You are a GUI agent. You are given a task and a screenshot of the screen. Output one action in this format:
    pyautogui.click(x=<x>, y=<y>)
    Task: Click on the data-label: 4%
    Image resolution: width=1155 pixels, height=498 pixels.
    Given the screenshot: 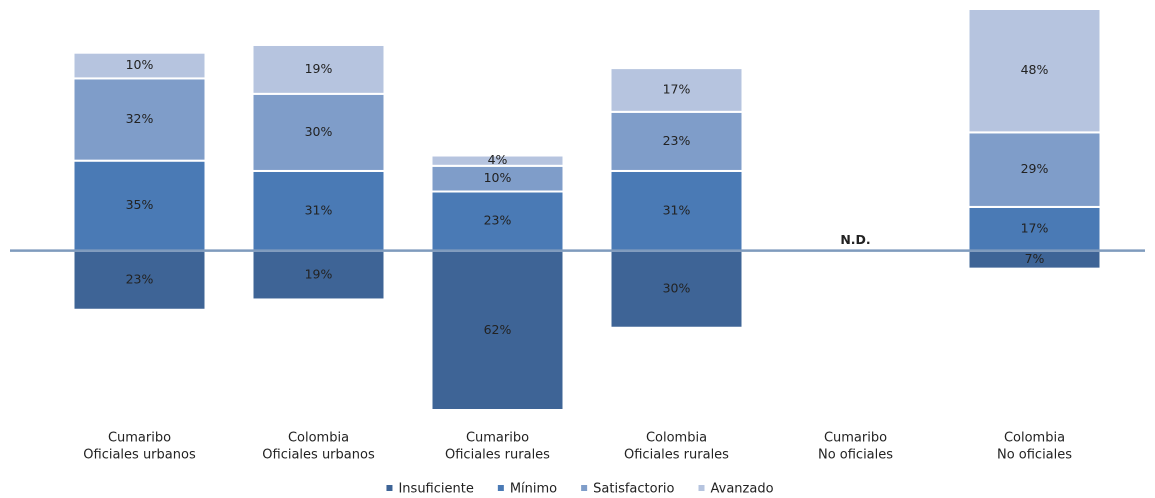 What is the action you would take?
    pyautogui.click(x=498, y=159)
    